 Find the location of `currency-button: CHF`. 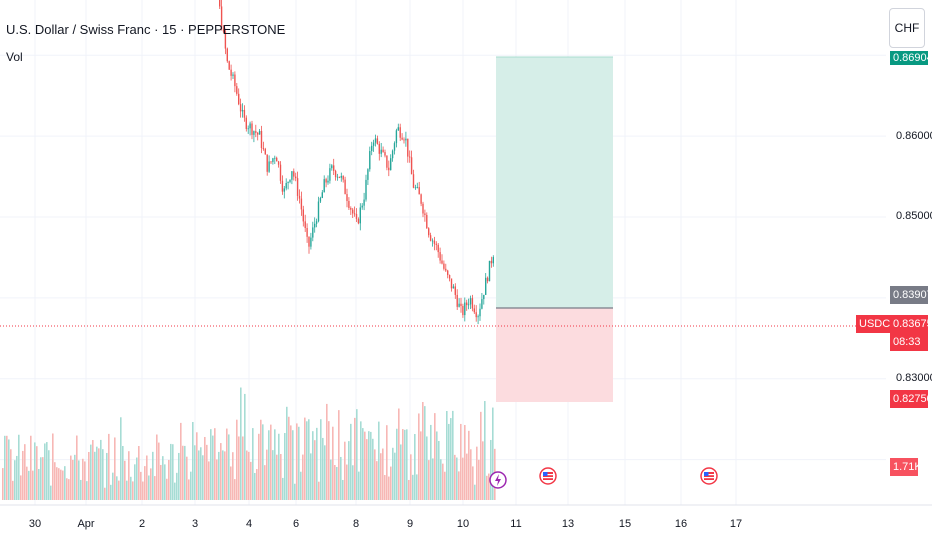

currency-button: CHF is located at coordinates (907, 28).